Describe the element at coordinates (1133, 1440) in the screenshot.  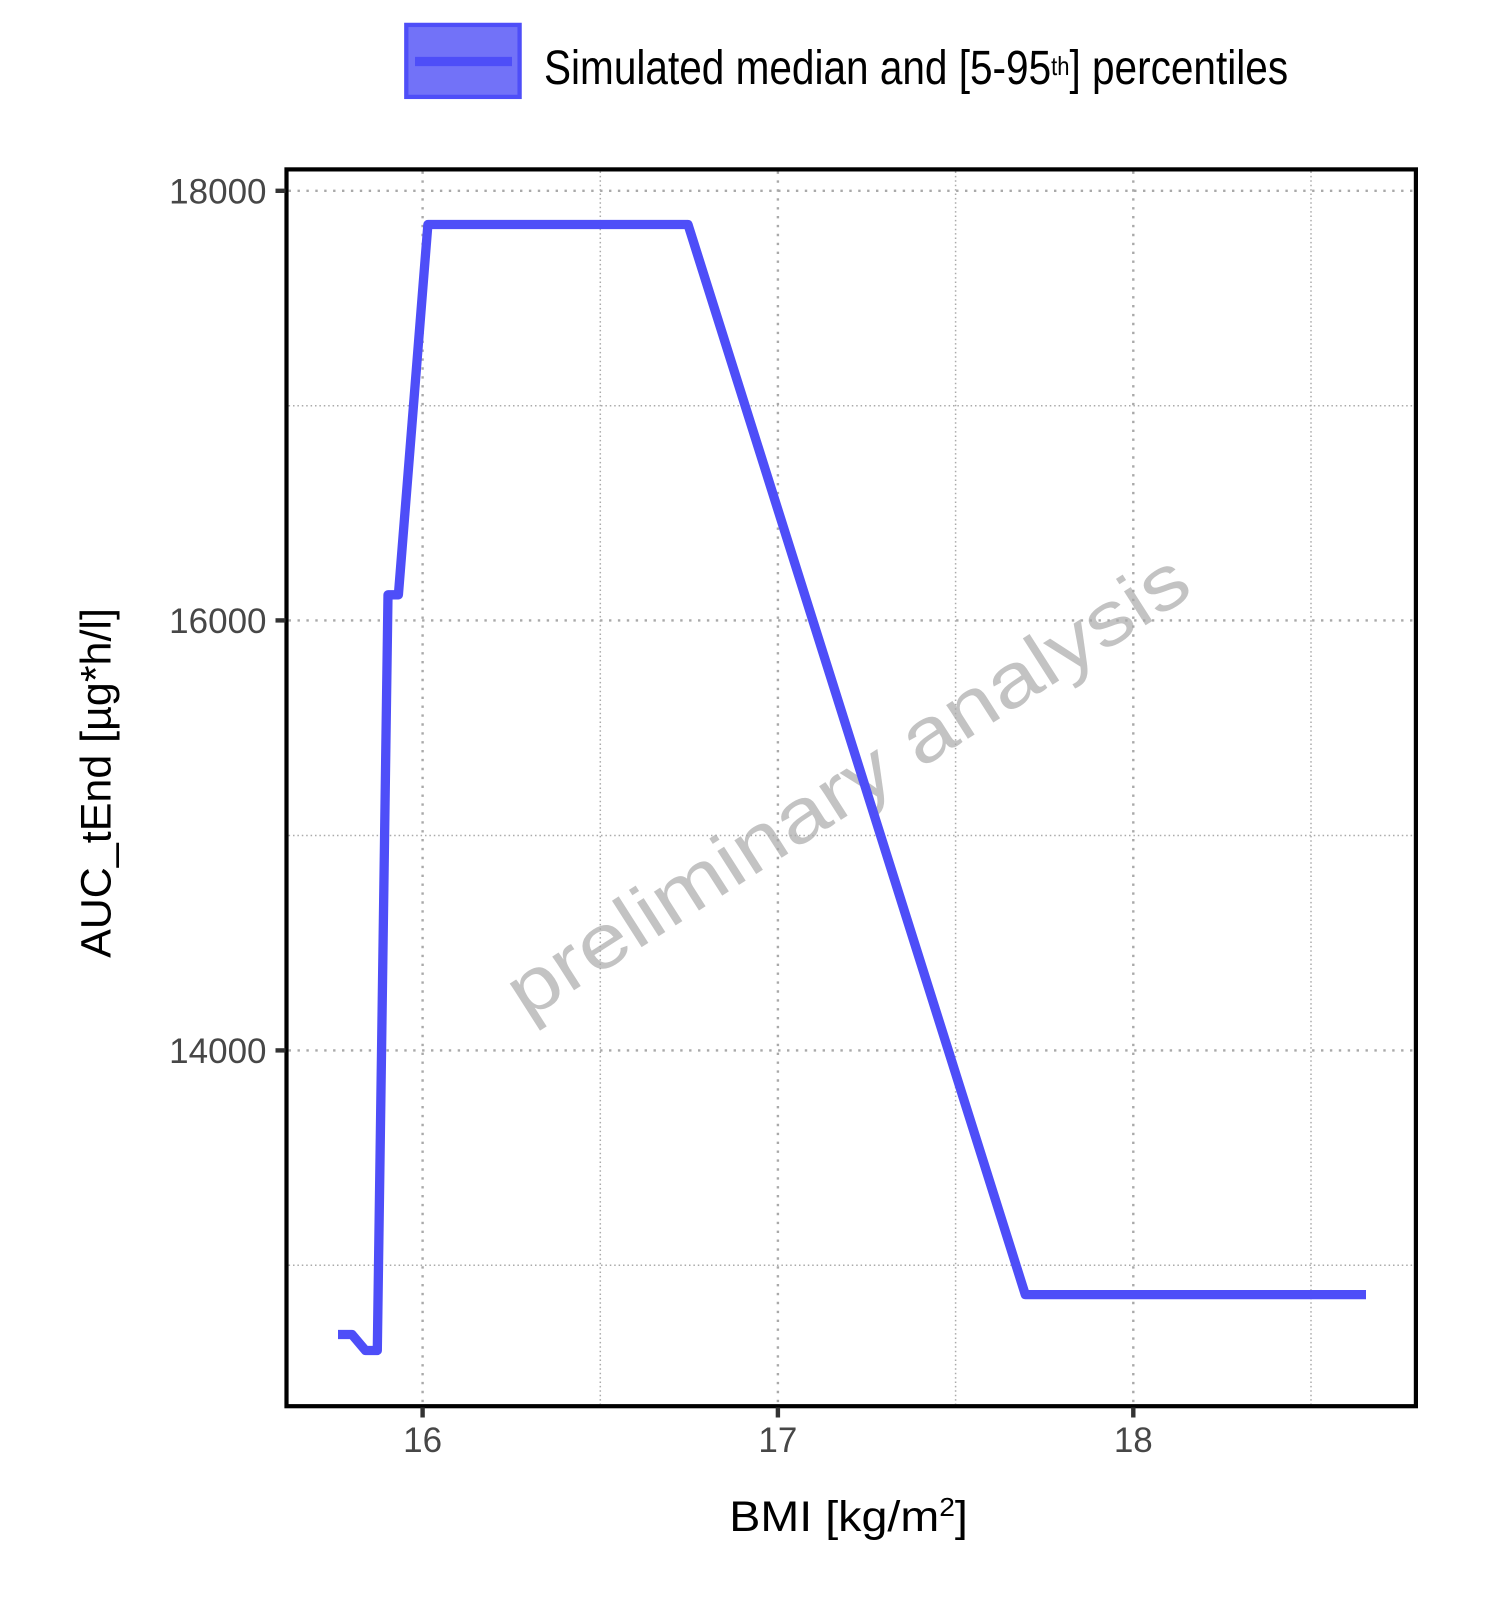
I see `svg-text: 18` at that location.